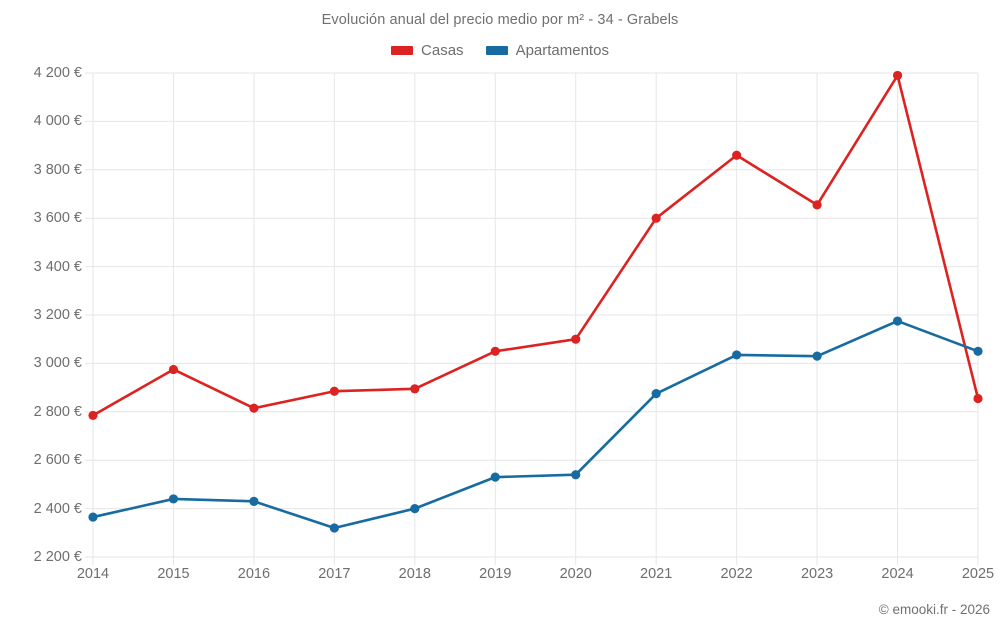 This screenshot has height=625, width=1000. Describe the element at coordinates (737, 155) in the screenshot. I see `data-point-casas-2022` at that location.